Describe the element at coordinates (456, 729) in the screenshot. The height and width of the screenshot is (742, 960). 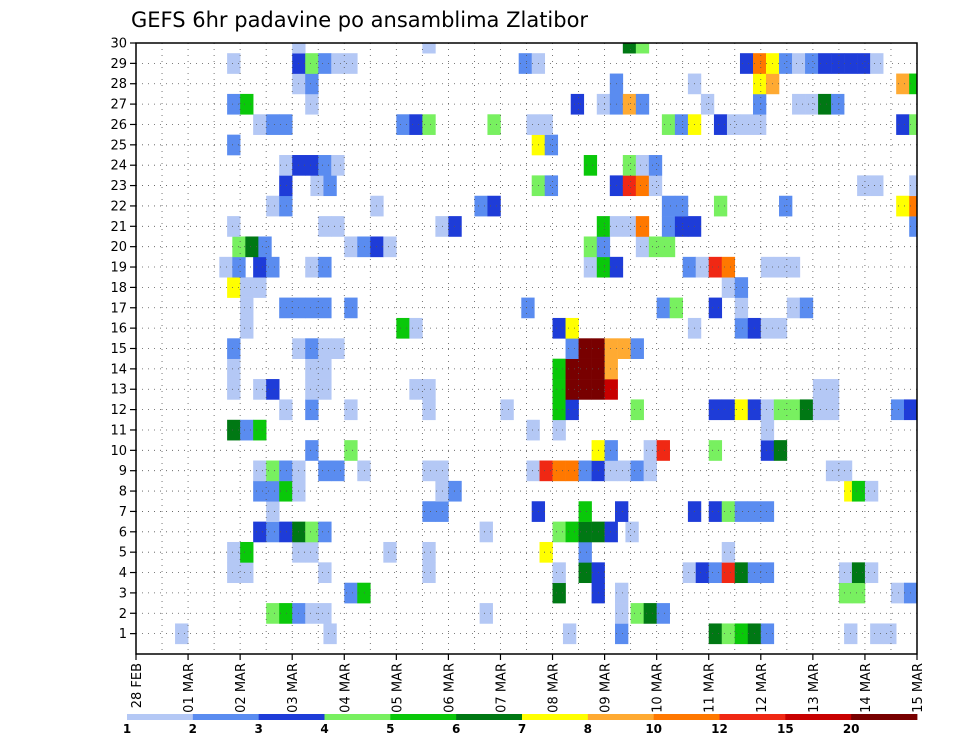
I see `legend-label: 6` at that location.